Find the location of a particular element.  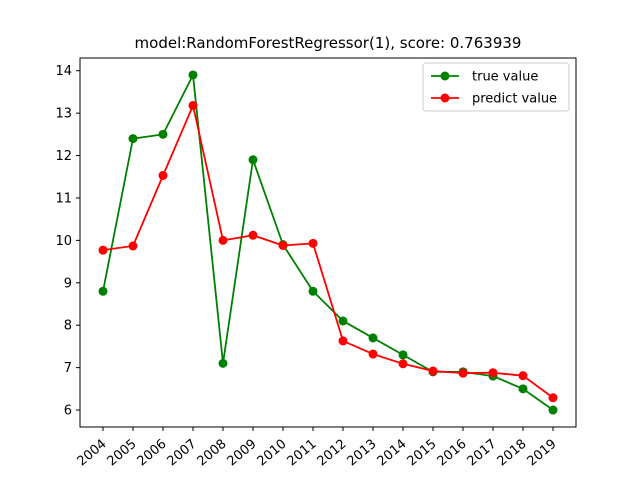

y-tick-label: 7 is located at coordinates (68, 368).